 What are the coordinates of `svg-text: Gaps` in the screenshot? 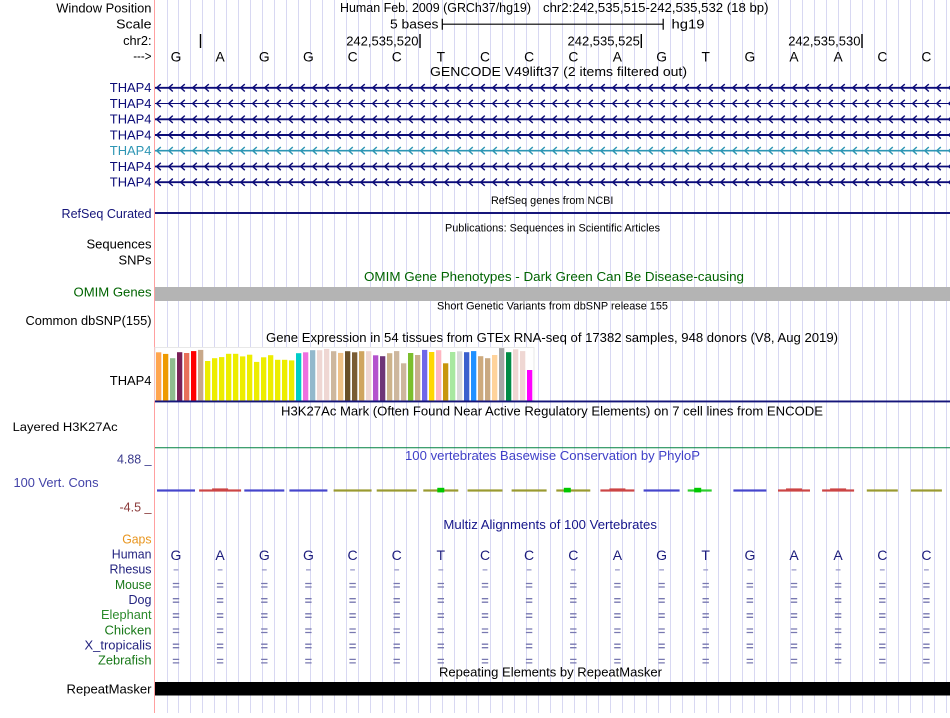 It's located at (137, 538).